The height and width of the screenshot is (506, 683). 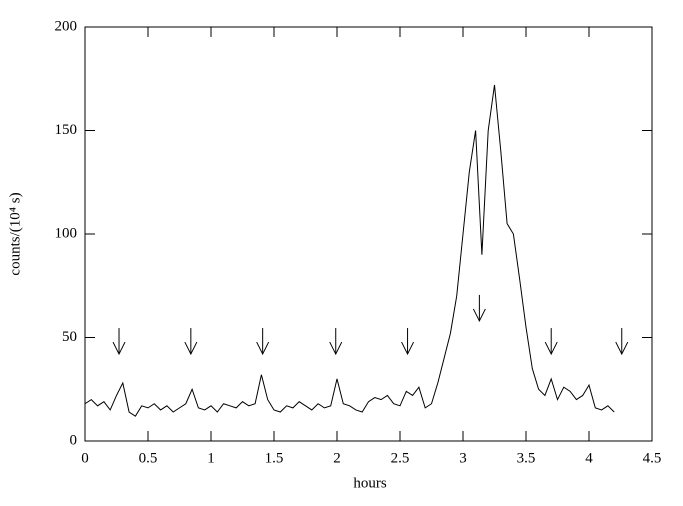 What do you see at coordinates (66, 130) in the screenshot?
I see `y-tick-label: 150` at bounding box center [66, 130].